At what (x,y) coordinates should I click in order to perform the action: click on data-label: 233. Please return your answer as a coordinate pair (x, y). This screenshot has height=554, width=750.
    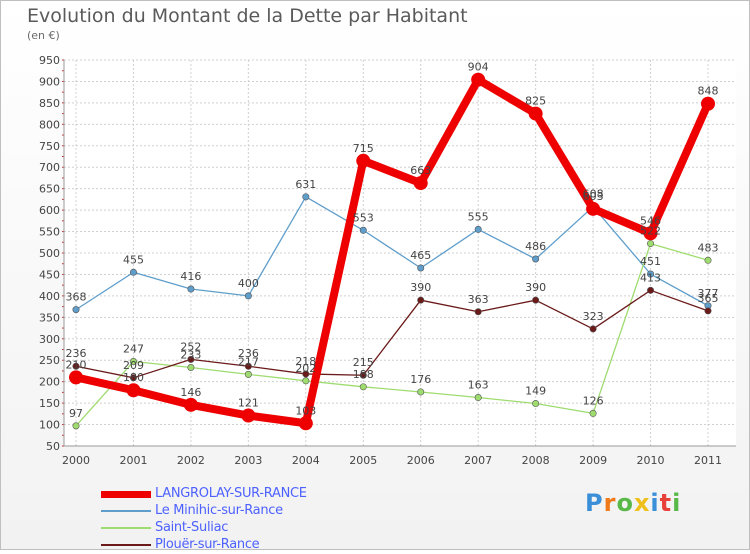
    Looking at the image, I should click on (190, 355).